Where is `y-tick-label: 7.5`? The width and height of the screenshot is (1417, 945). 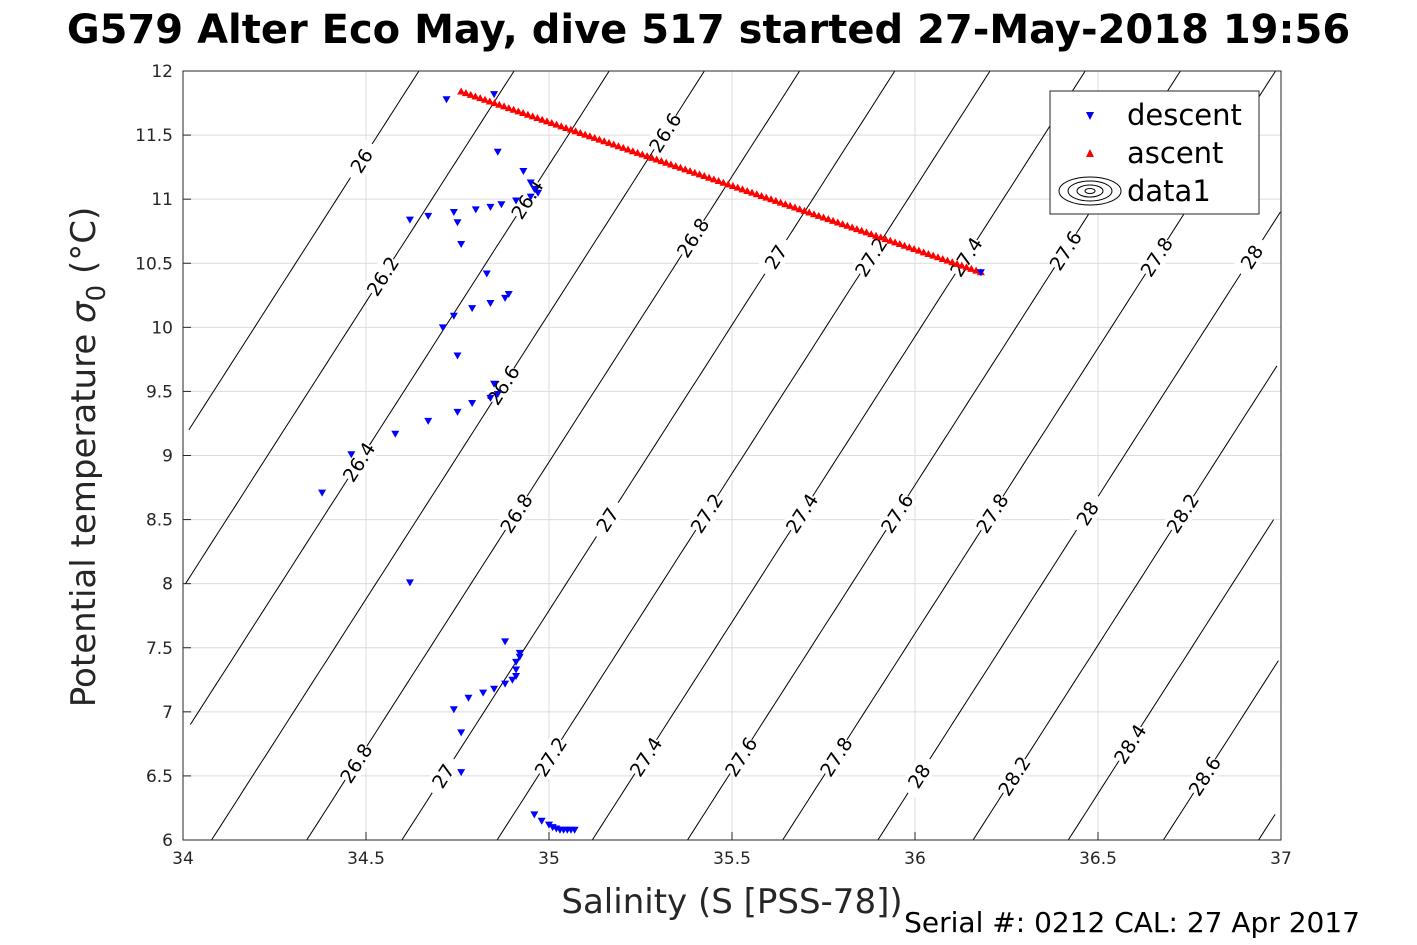
y-tick-label: 7.5 is located at coordinates (159, 649).